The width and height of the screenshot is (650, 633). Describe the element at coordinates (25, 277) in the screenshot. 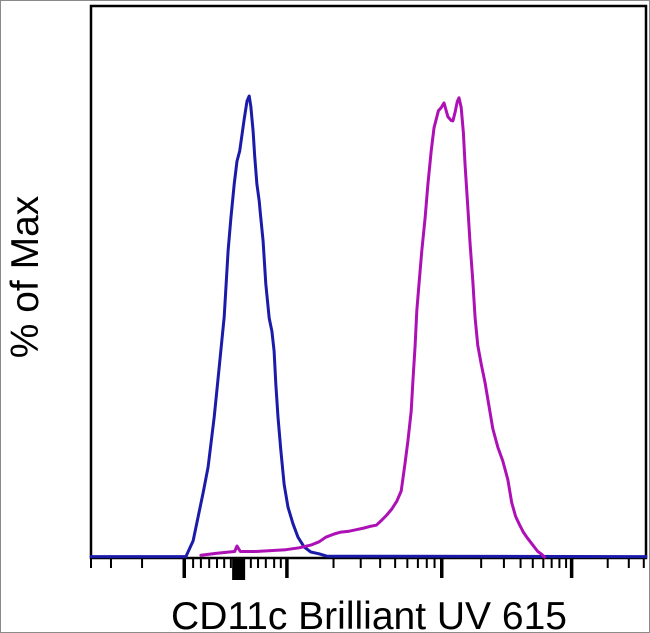

I see `y-axis-label: % of Max` at that location.